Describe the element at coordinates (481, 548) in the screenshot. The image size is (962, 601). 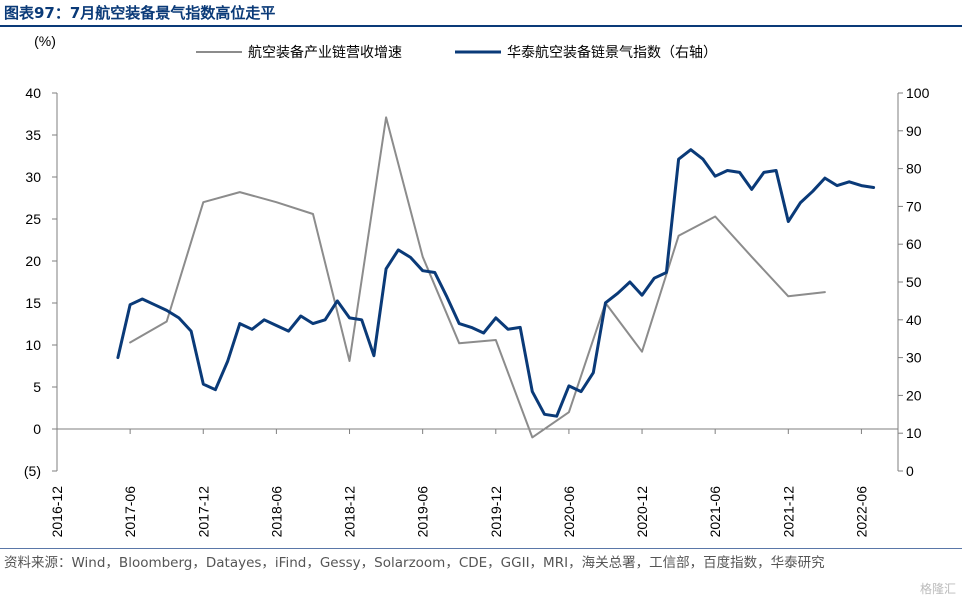
I see `source-rule` at that location.